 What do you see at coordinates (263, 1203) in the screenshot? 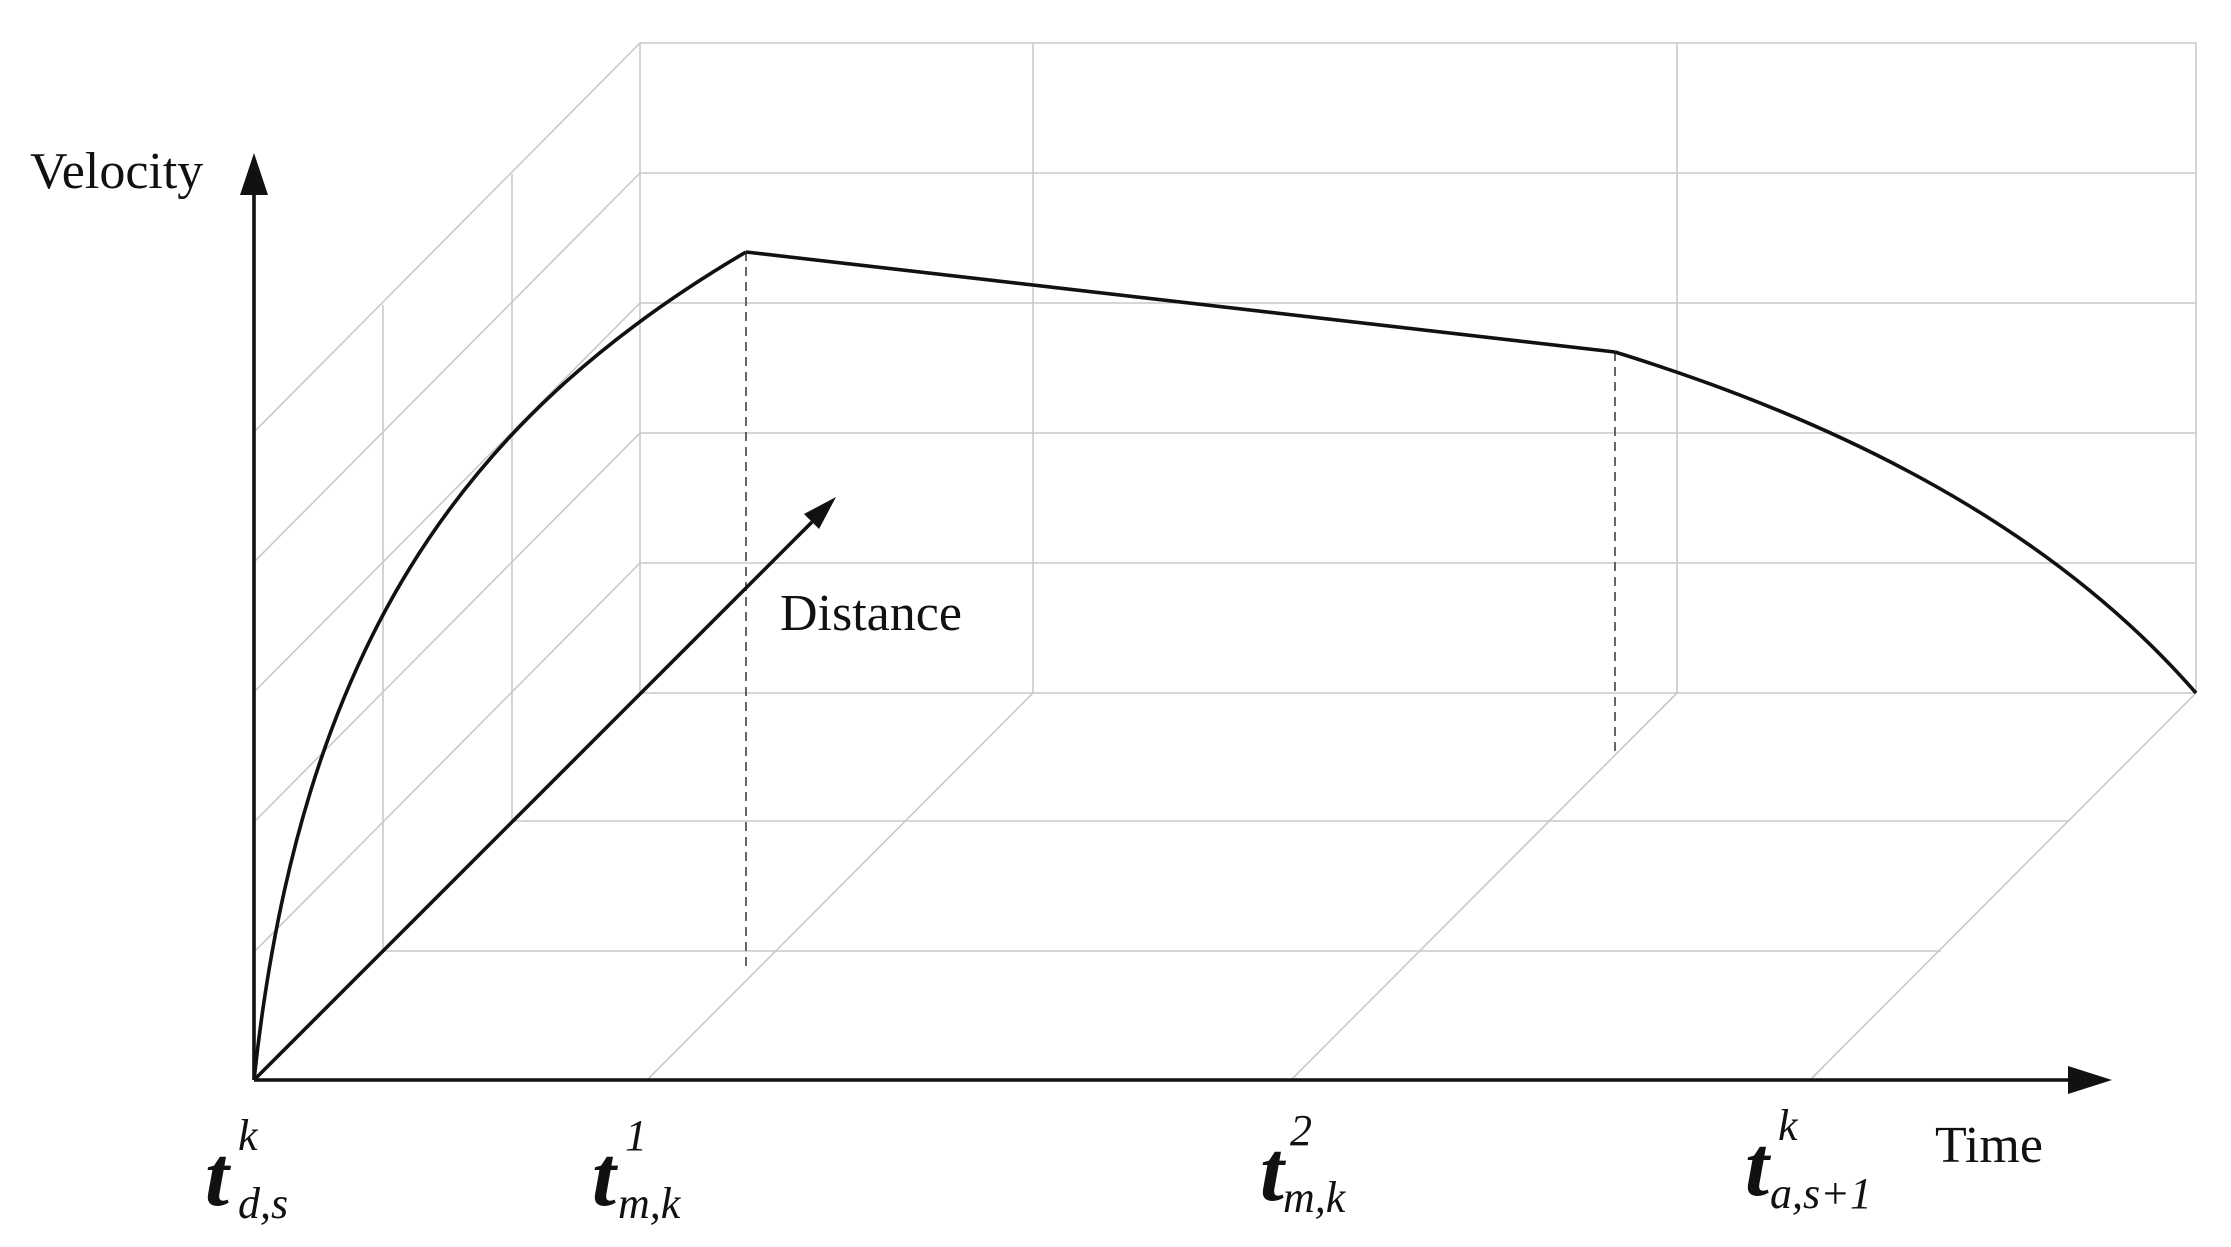
I see `time-marker-subscript: d,s` at bounding box center [263, 1203].